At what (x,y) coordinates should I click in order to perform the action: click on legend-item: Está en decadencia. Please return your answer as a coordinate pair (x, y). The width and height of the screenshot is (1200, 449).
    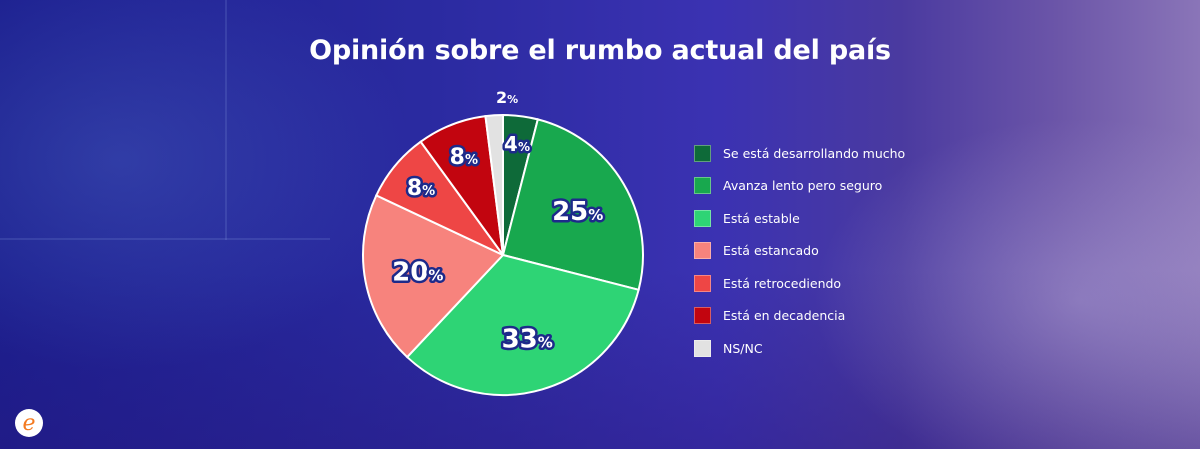
    Looking at the image, I should click on (799, 316).